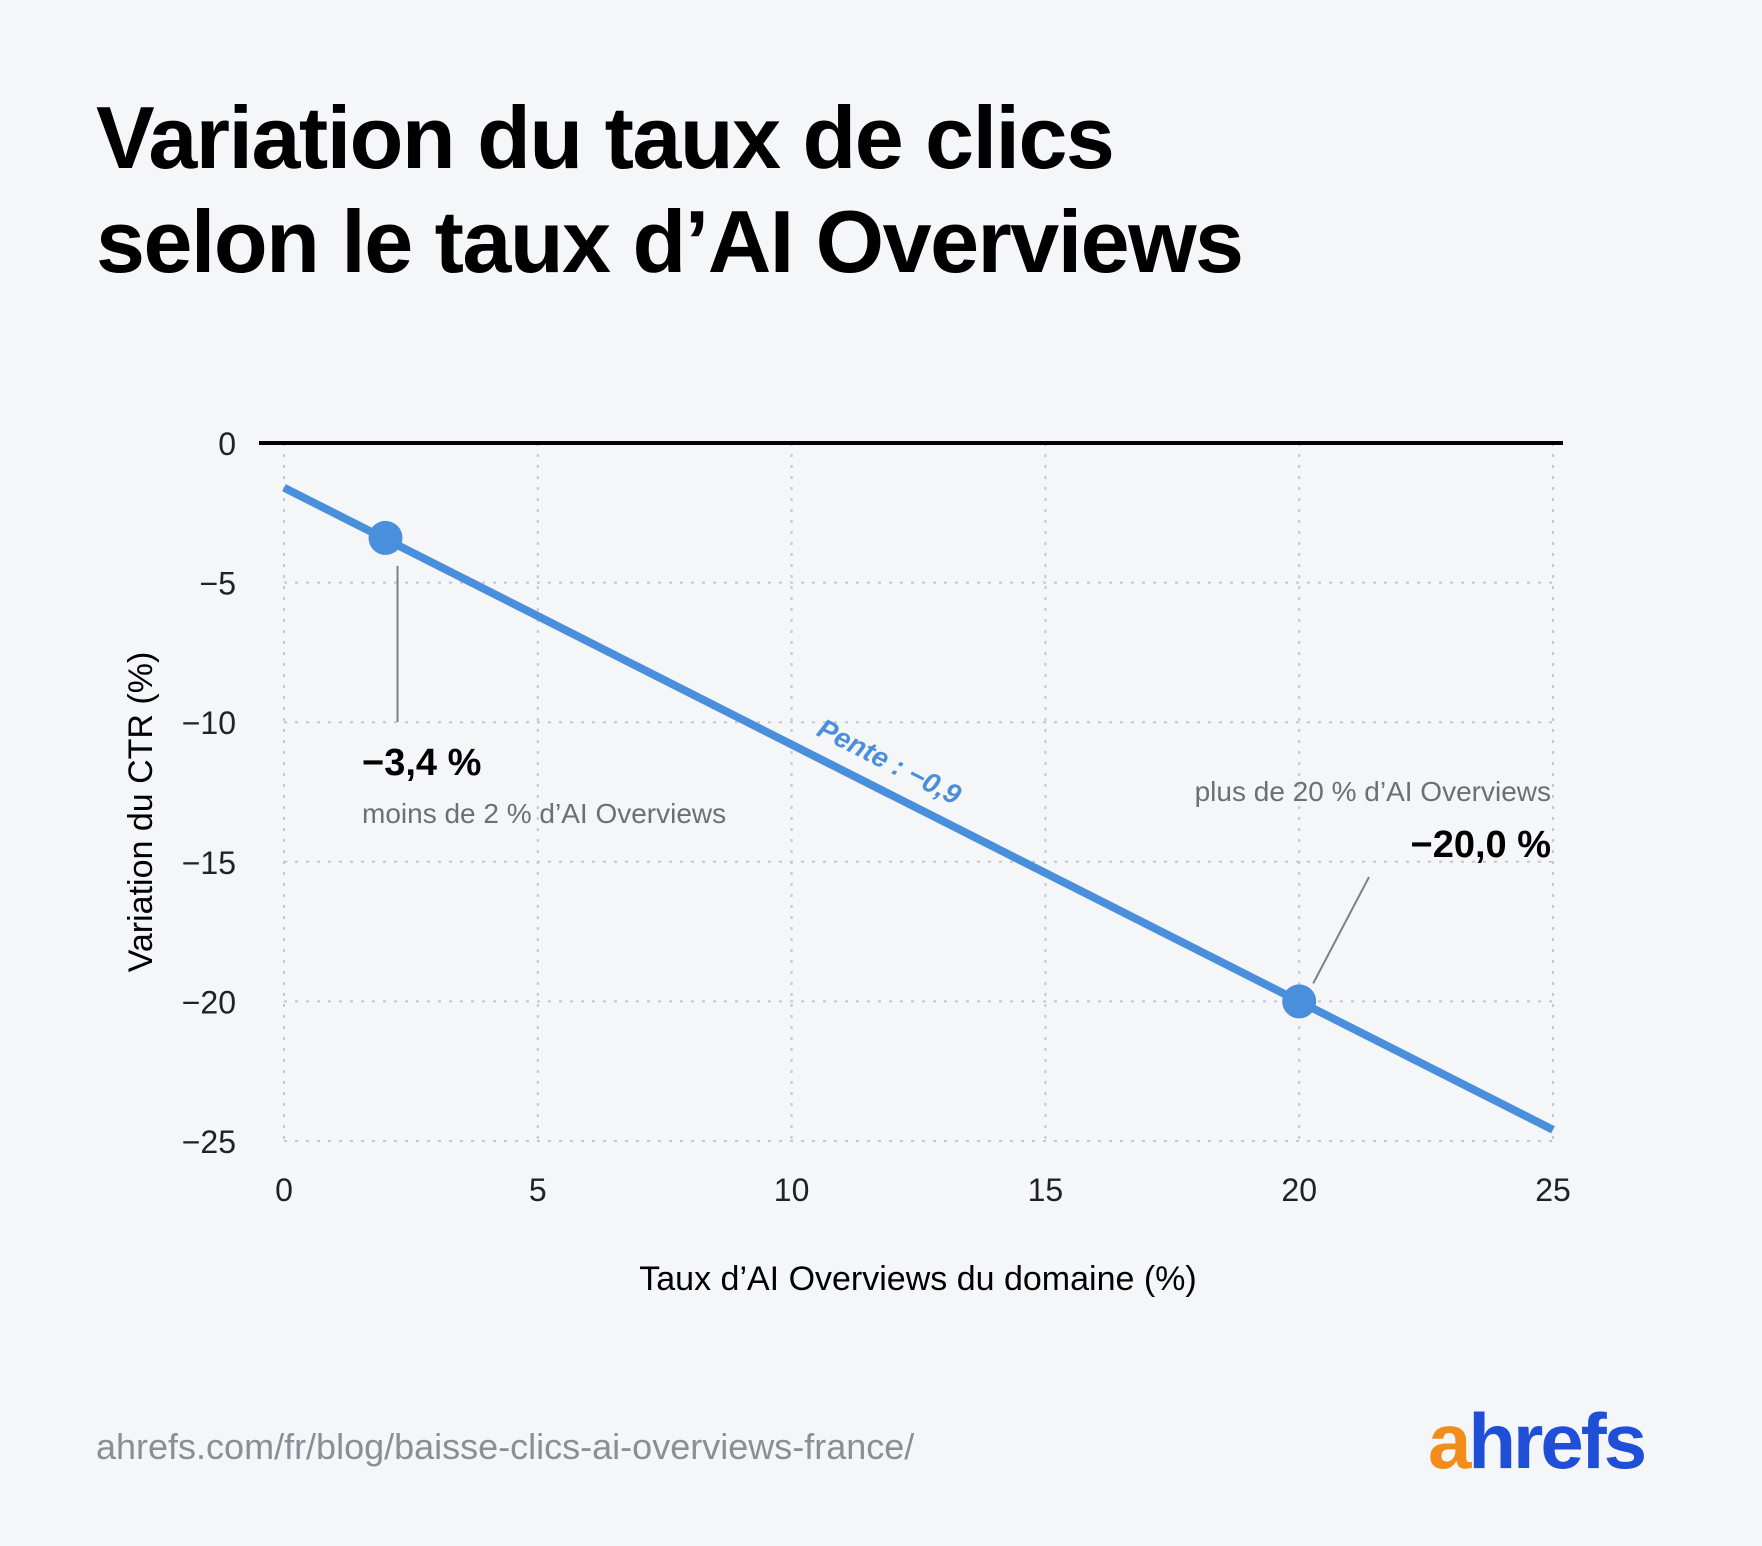  I want to click on ahrefs-logo: ahrefs, so click(1537, 1441).